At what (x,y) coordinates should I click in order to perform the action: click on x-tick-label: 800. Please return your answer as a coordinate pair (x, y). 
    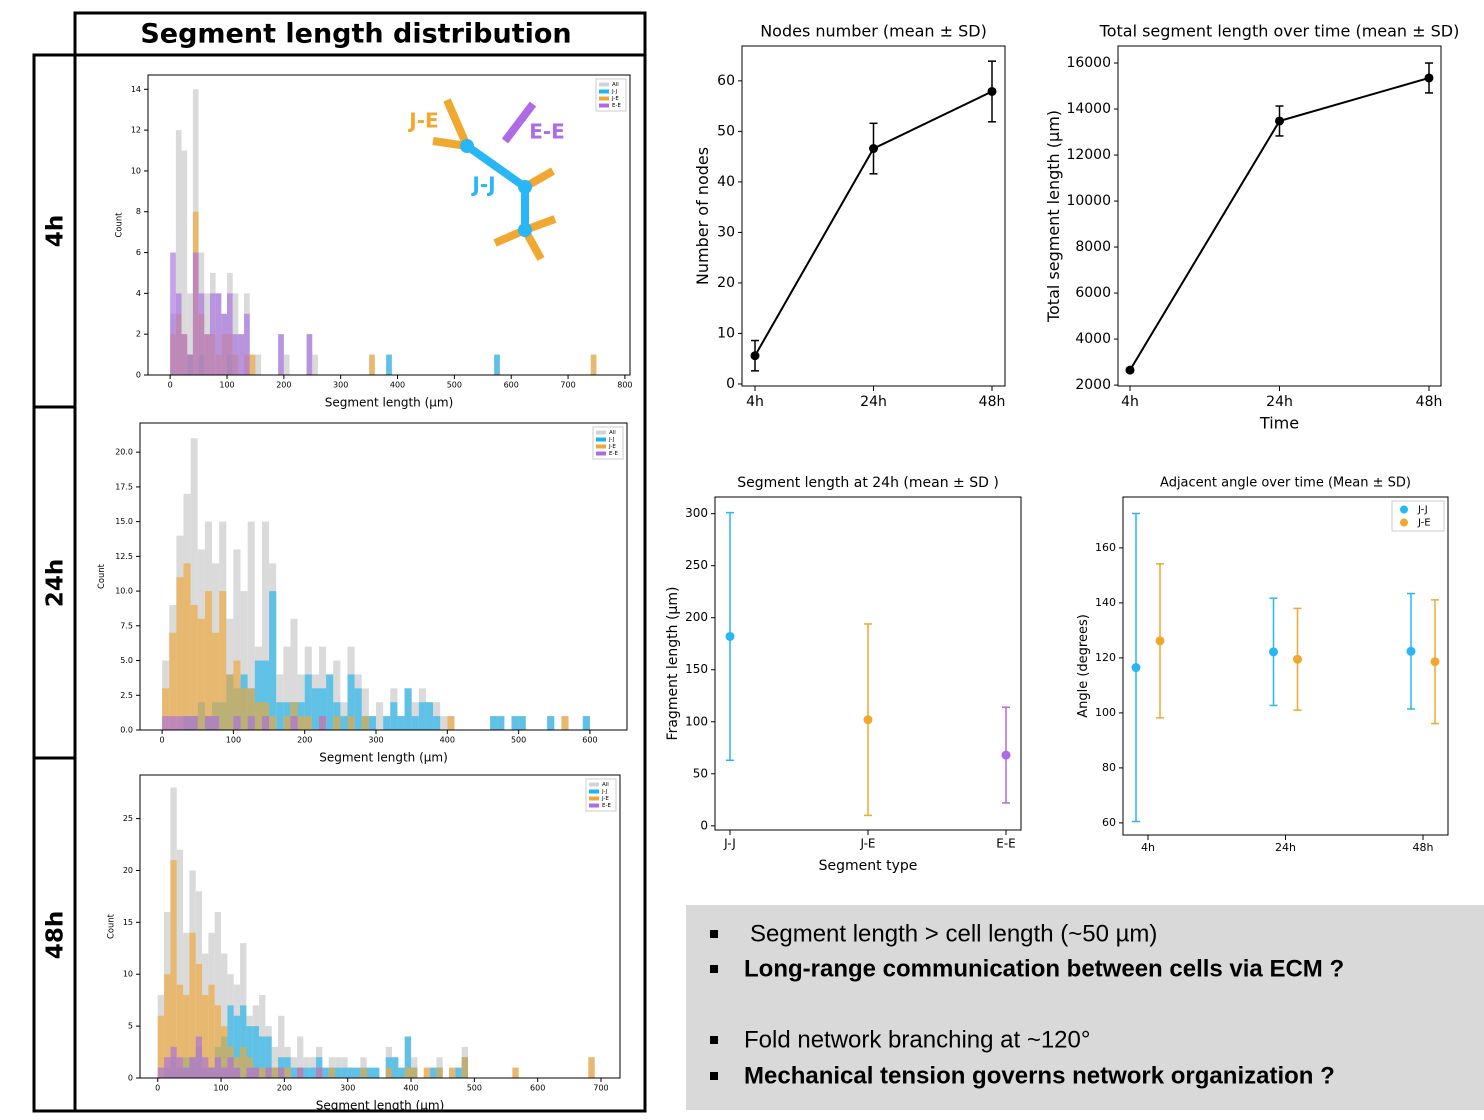
    Looking at the image, I should click on (624, 385).